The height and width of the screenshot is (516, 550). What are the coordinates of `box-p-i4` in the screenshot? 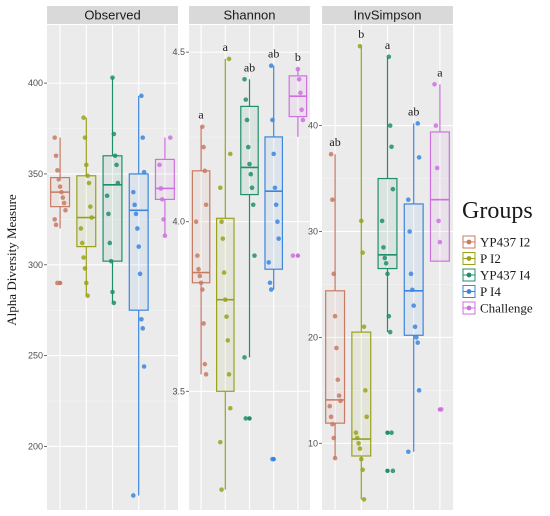 It's located at (138, 295).